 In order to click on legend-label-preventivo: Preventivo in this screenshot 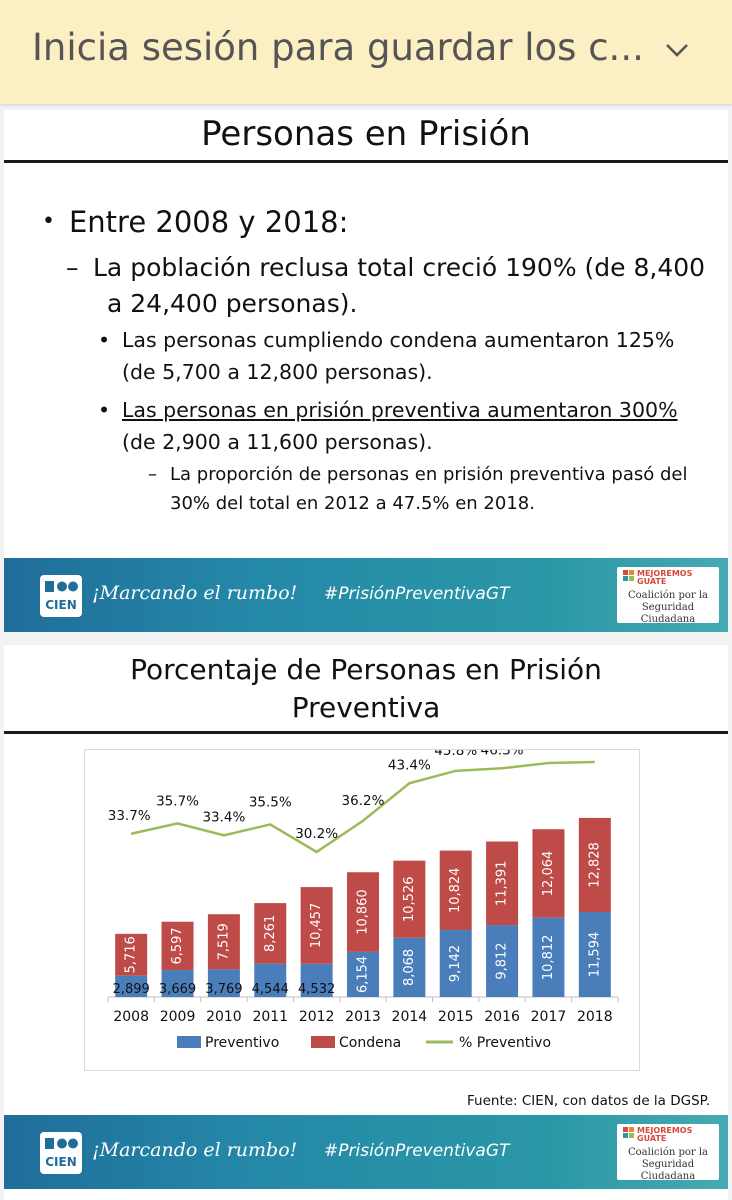, I will do `click(242, 1043)`.